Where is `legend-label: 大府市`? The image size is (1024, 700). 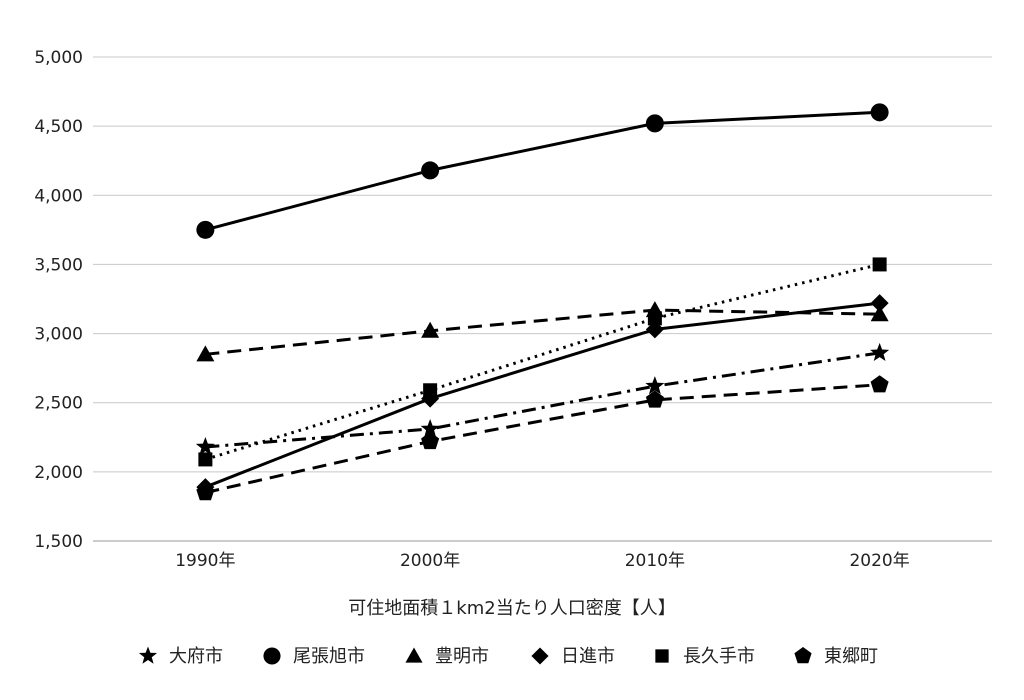
legend-label: 大府市 is located at coordinates (196, 656).